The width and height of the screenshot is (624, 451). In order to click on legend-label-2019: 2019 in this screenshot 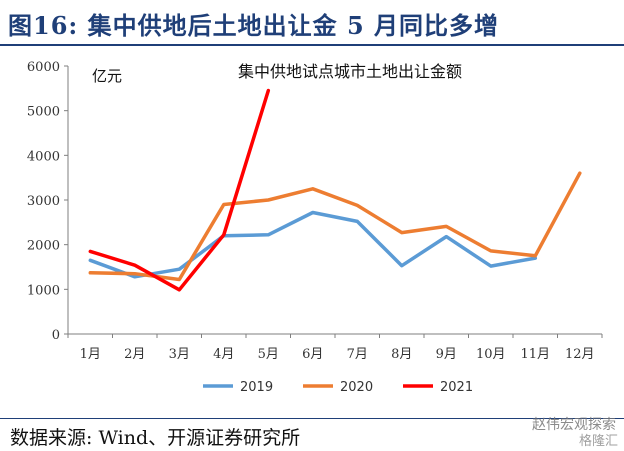, I will do `click(256, 387)`.